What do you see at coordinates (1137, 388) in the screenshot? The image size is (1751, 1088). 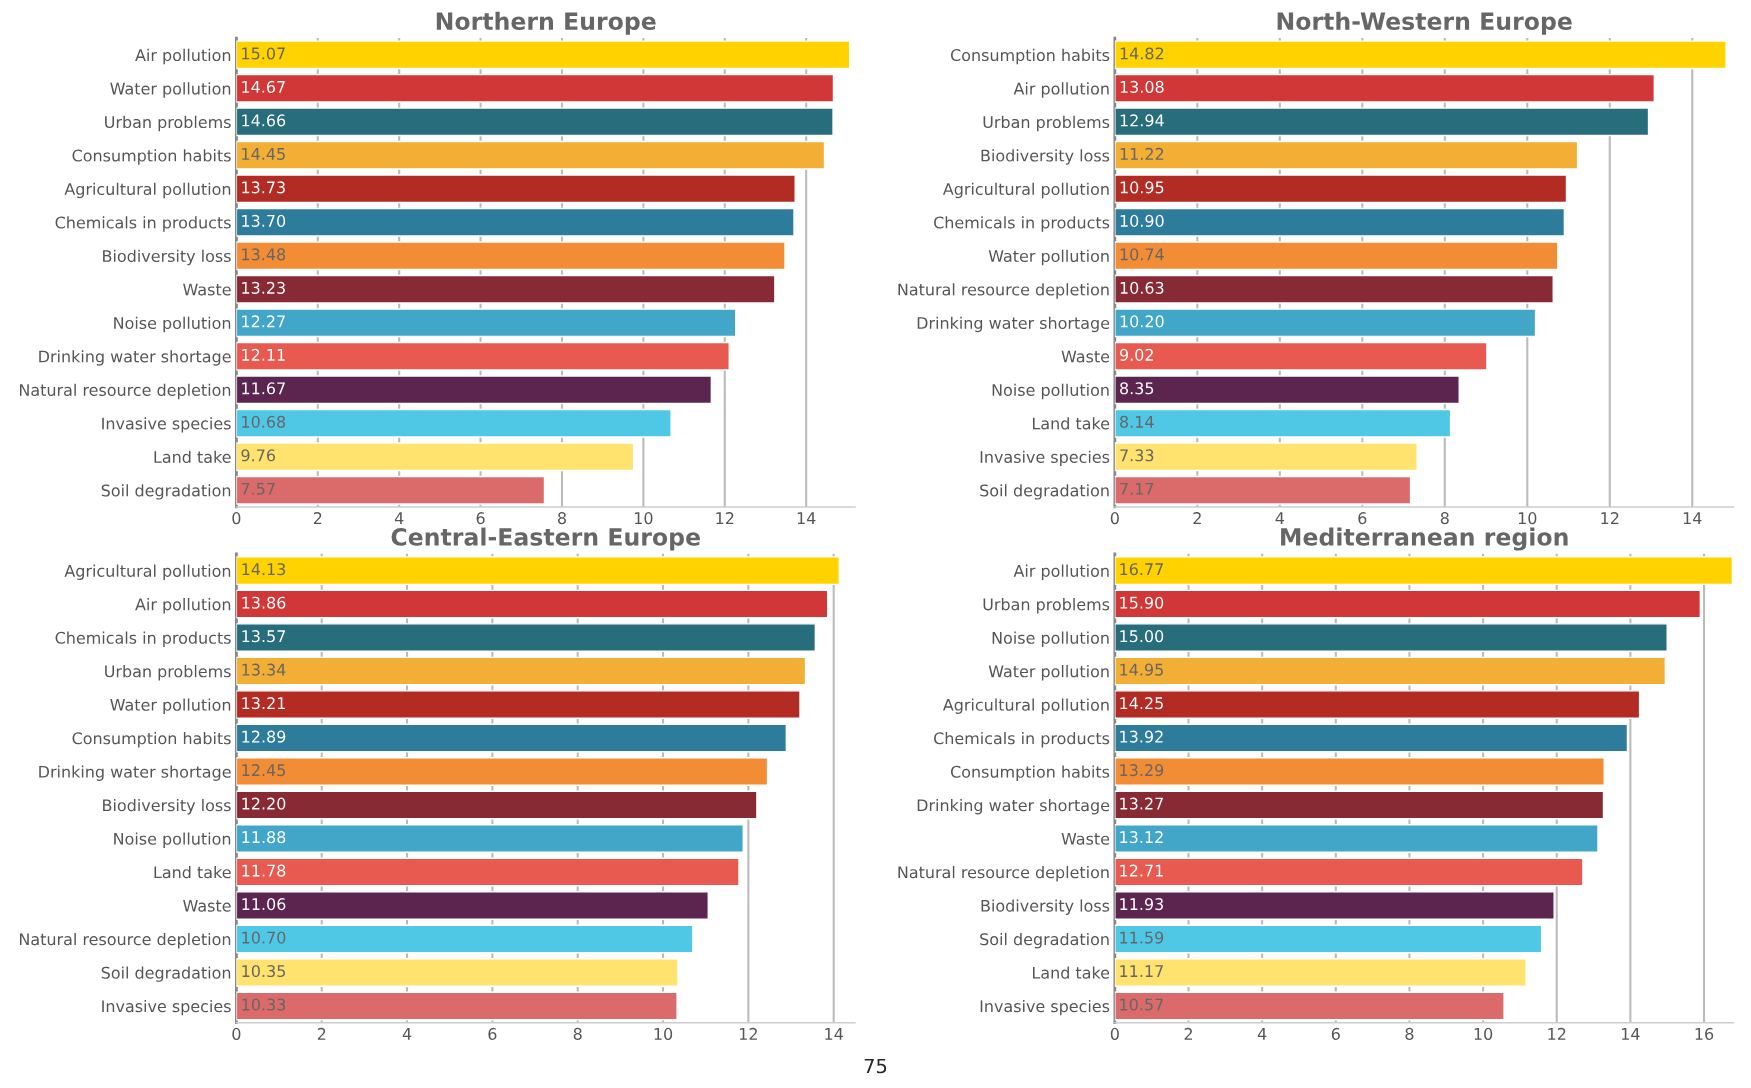 I see `data-label: 8.35` at bounding box center [1137, 388].